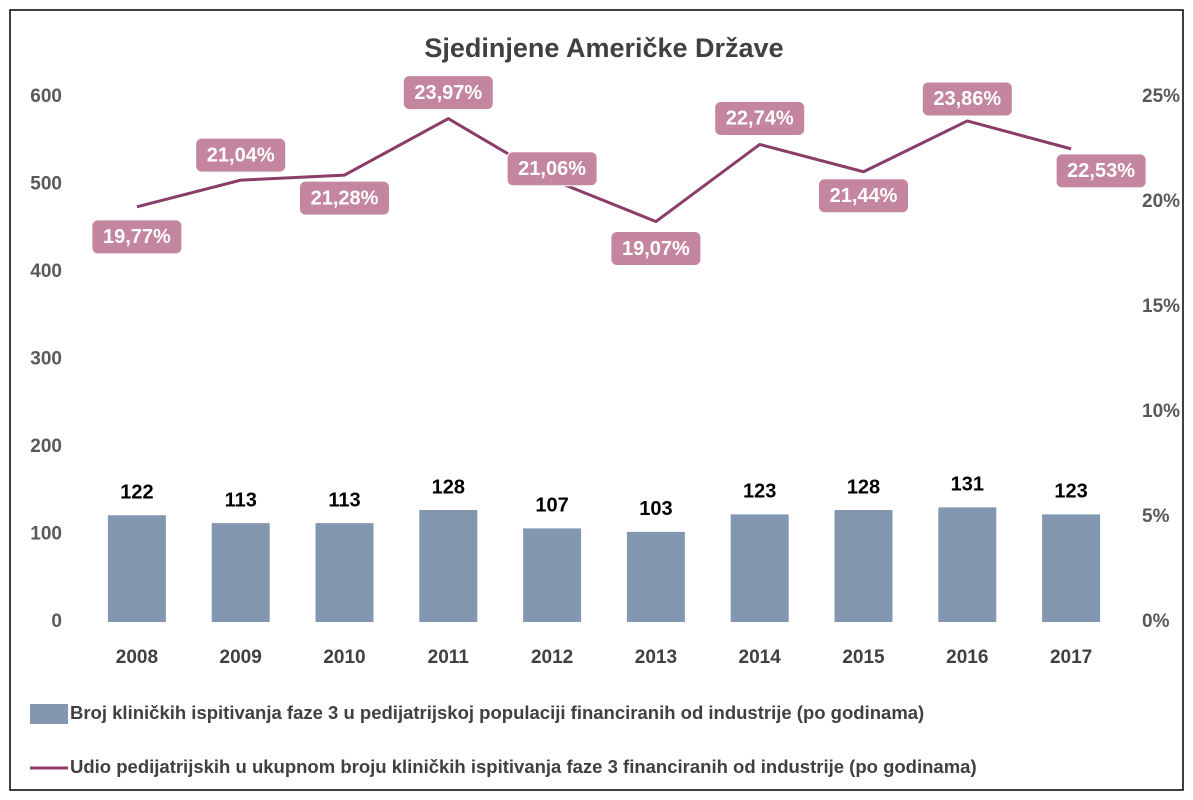 The image size is (1193, 800). I want to click on y-tick-label: 400, so click(46, 271).